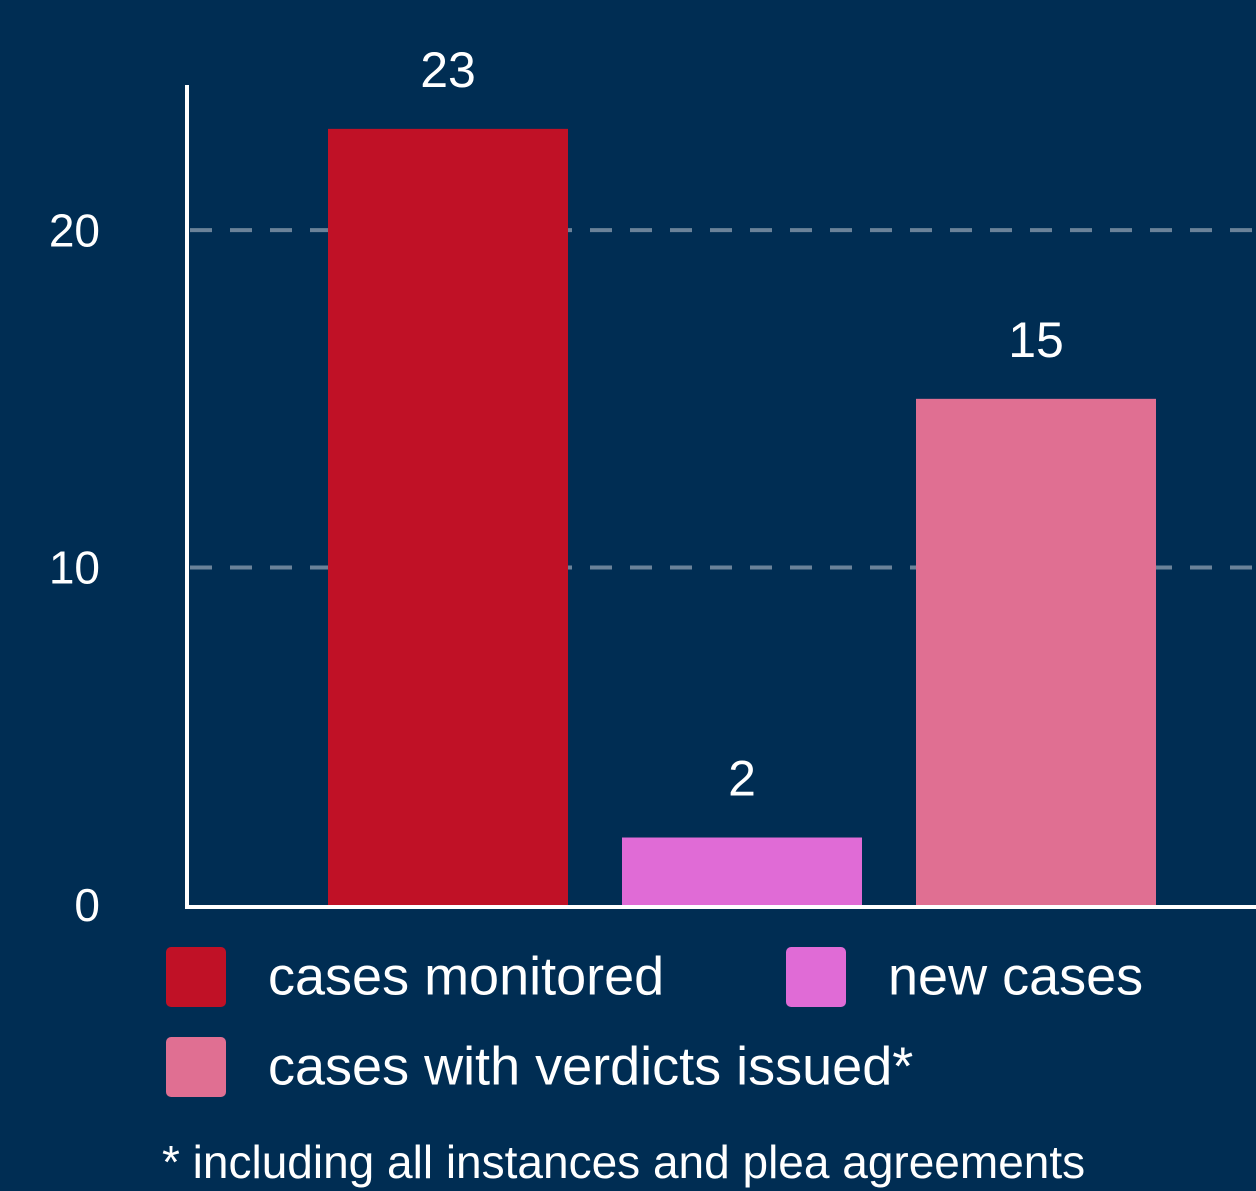 The height and width of the screenshot is (1191, 1256). I want to click on legend-label: new cases, so click(1015, 976).